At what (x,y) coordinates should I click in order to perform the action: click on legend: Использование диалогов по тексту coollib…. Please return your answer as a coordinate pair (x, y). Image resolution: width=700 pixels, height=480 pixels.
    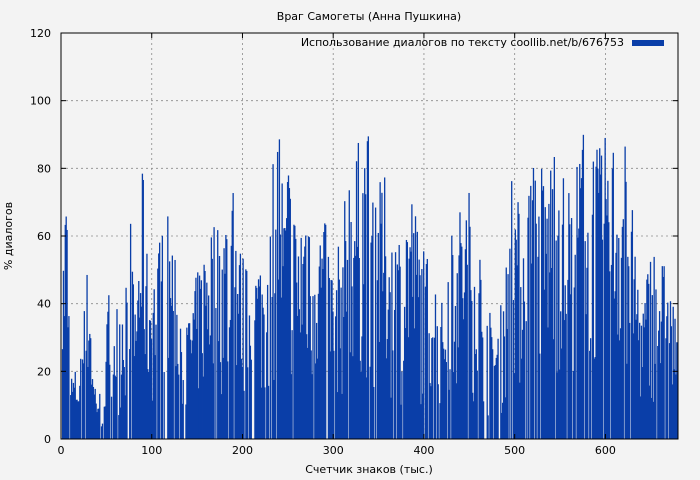
    Looking at the image, I should click on (482, 42).